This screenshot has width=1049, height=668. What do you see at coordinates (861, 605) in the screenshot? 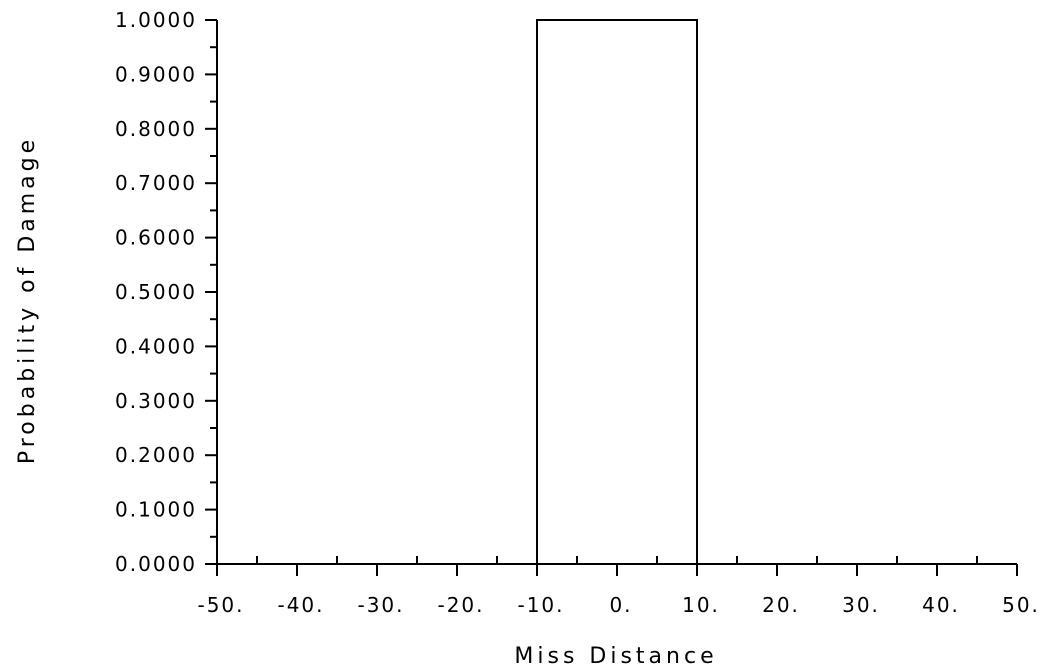
I see `x-tick-label: 30.` at bounding box center [861, 605].